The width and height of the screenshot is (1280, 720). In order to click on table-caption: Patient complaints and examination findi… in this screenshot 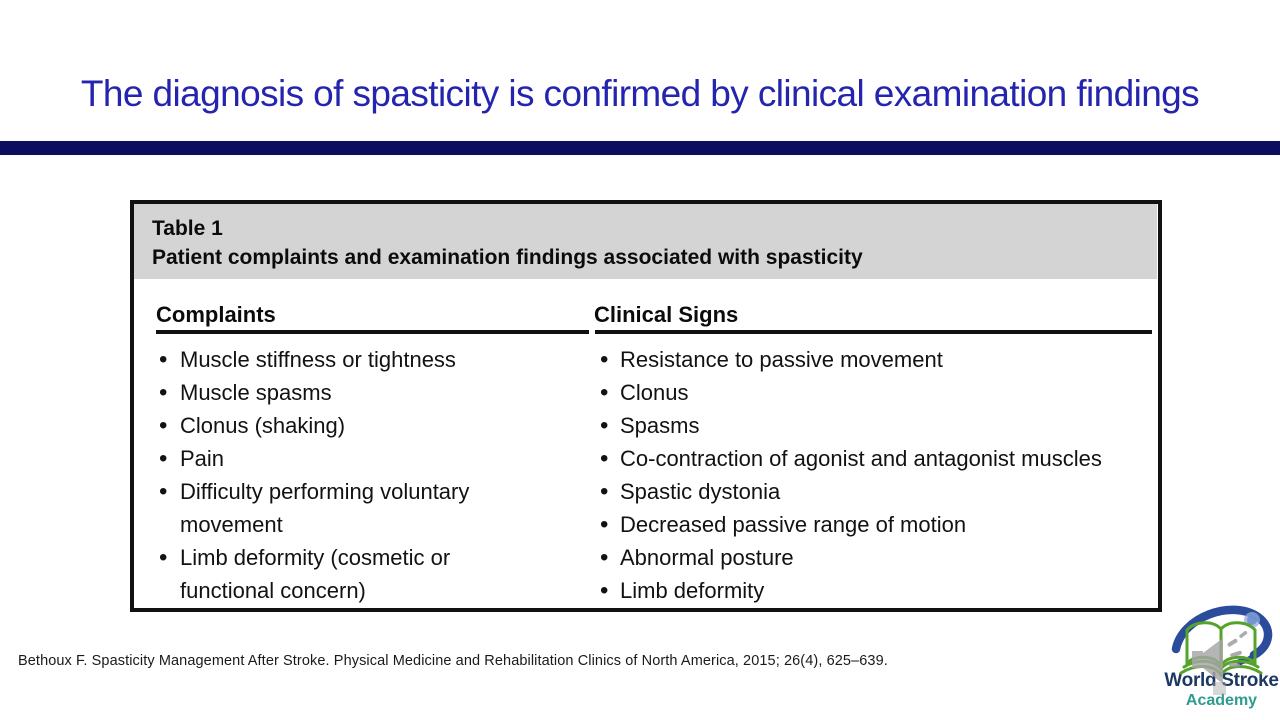, I will do `click(507, 257)`.